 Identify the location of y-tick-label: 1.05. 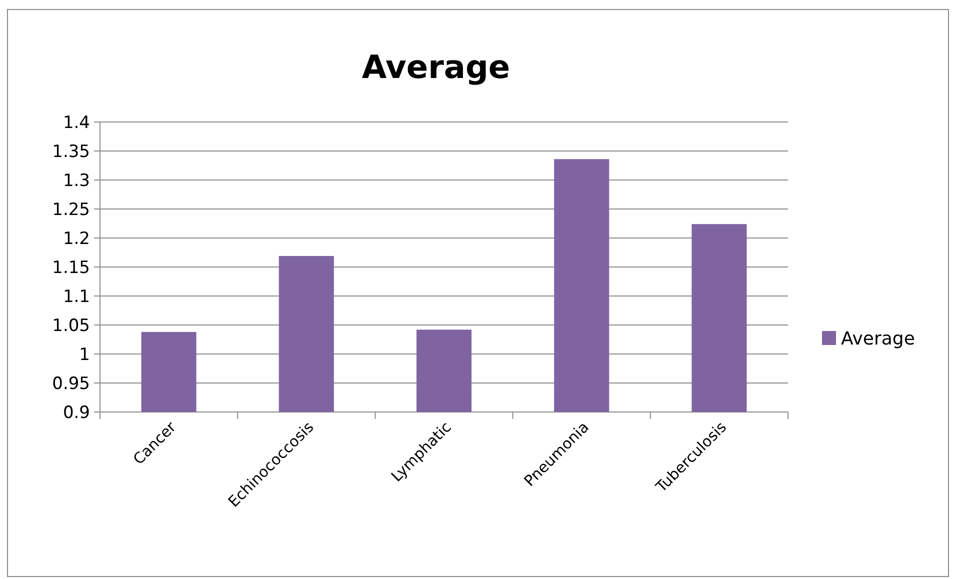
(71, 326).